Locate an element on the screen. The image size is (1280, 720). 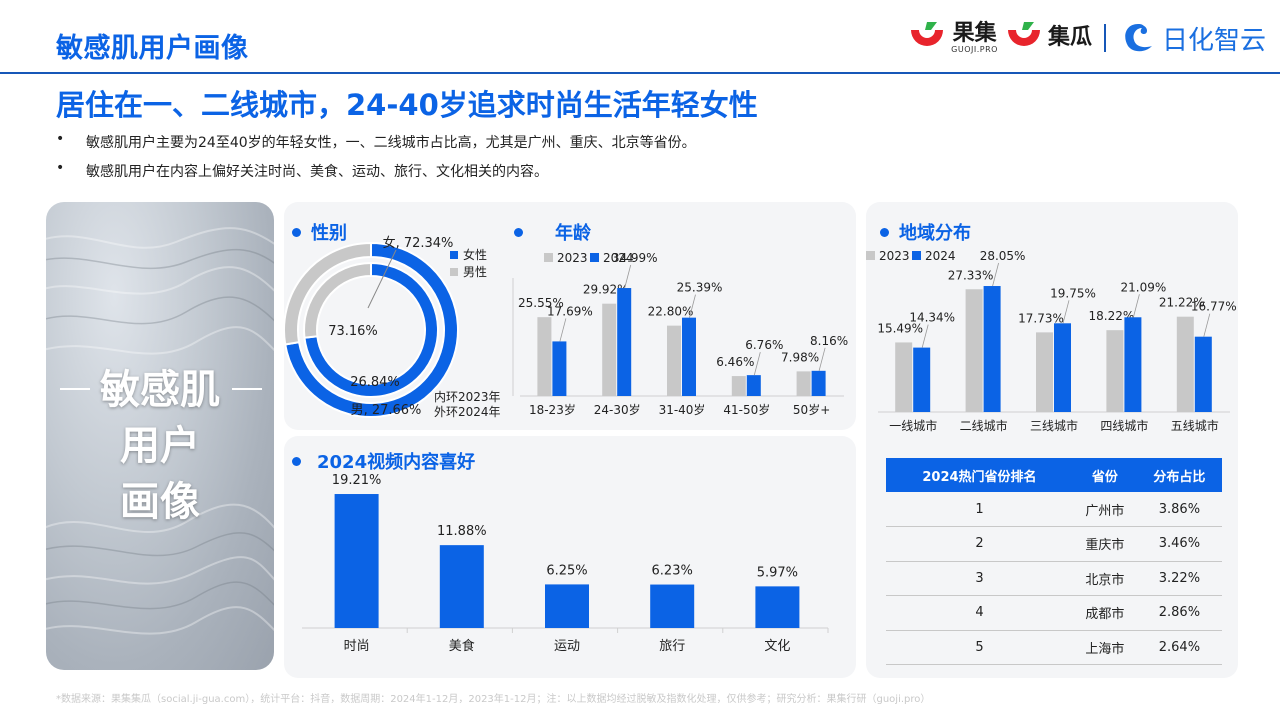
bar-label-2024-1: 28.05% is located at coordinates (1003, 256).